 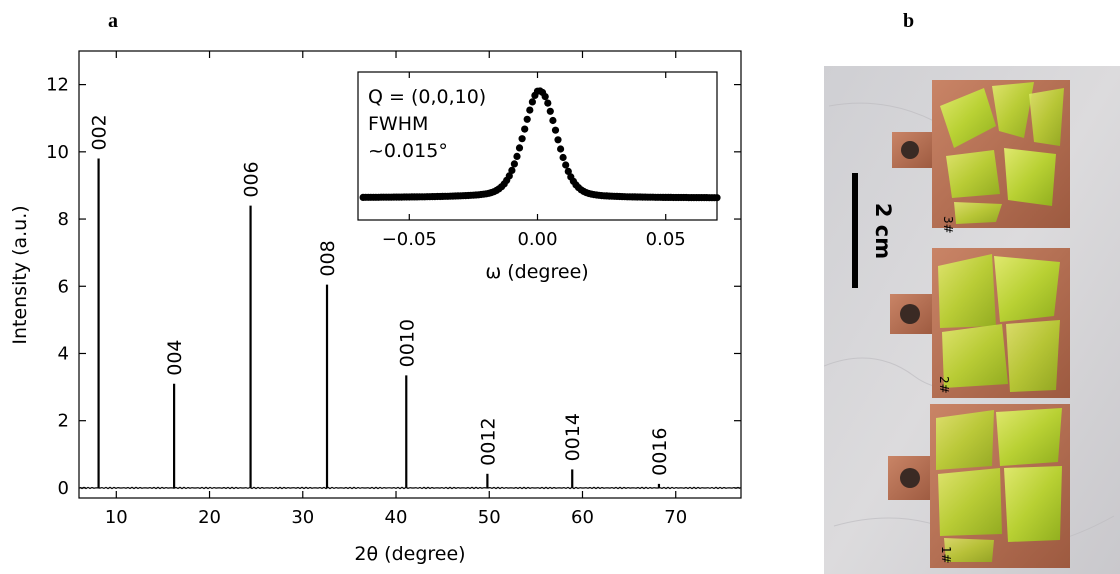 What do you see at coordinates (252, 179) in the screenshot?
I see `peak-label-006: 006` at bounding box center [252, 179].